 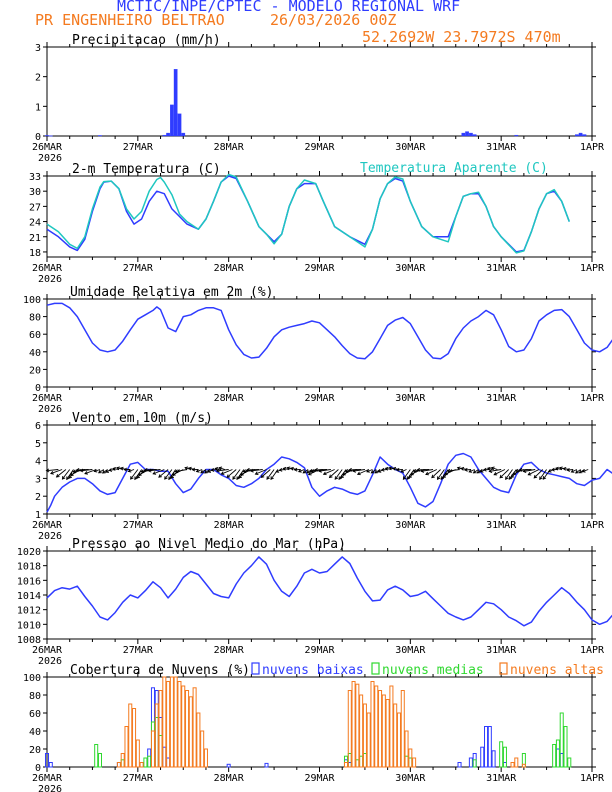 What do you see at coordinates (319, 398) in the screenshot?
I see `rh-xtick-label: 29MAR` at bounding box center [319, 398].